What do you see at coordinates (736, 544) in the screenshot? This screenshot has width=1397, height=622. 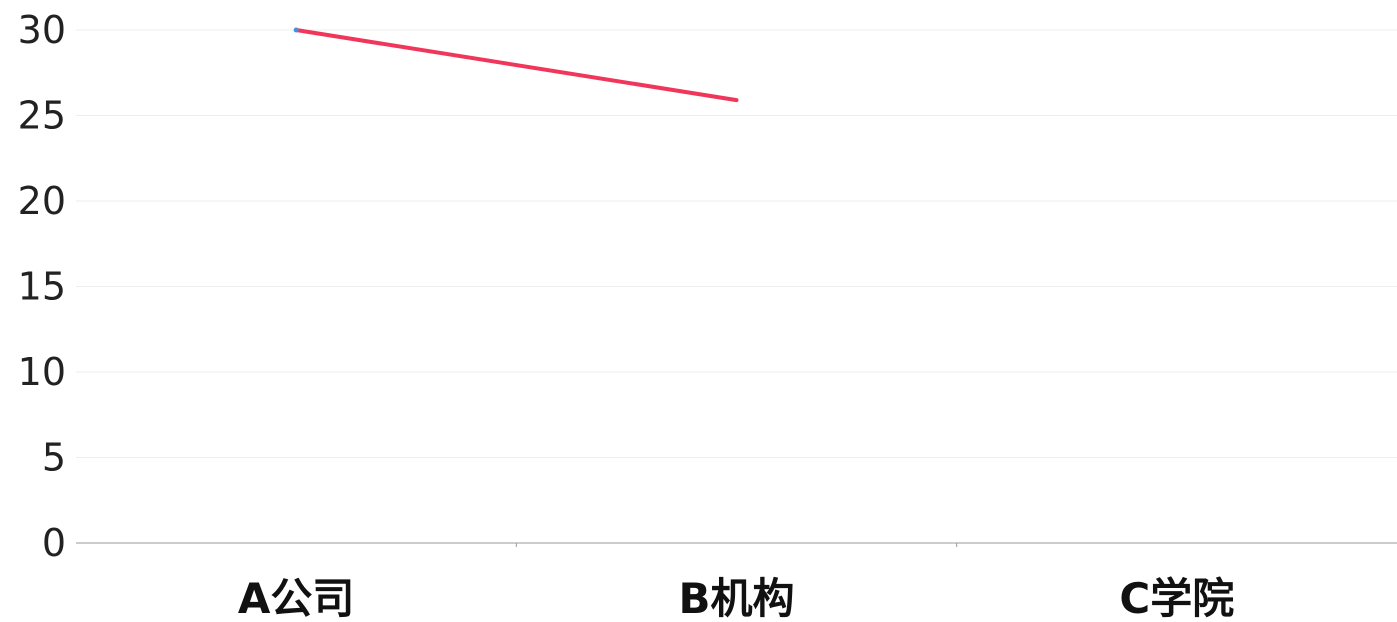 I see `x-axis` at bounding box center [736, 544].